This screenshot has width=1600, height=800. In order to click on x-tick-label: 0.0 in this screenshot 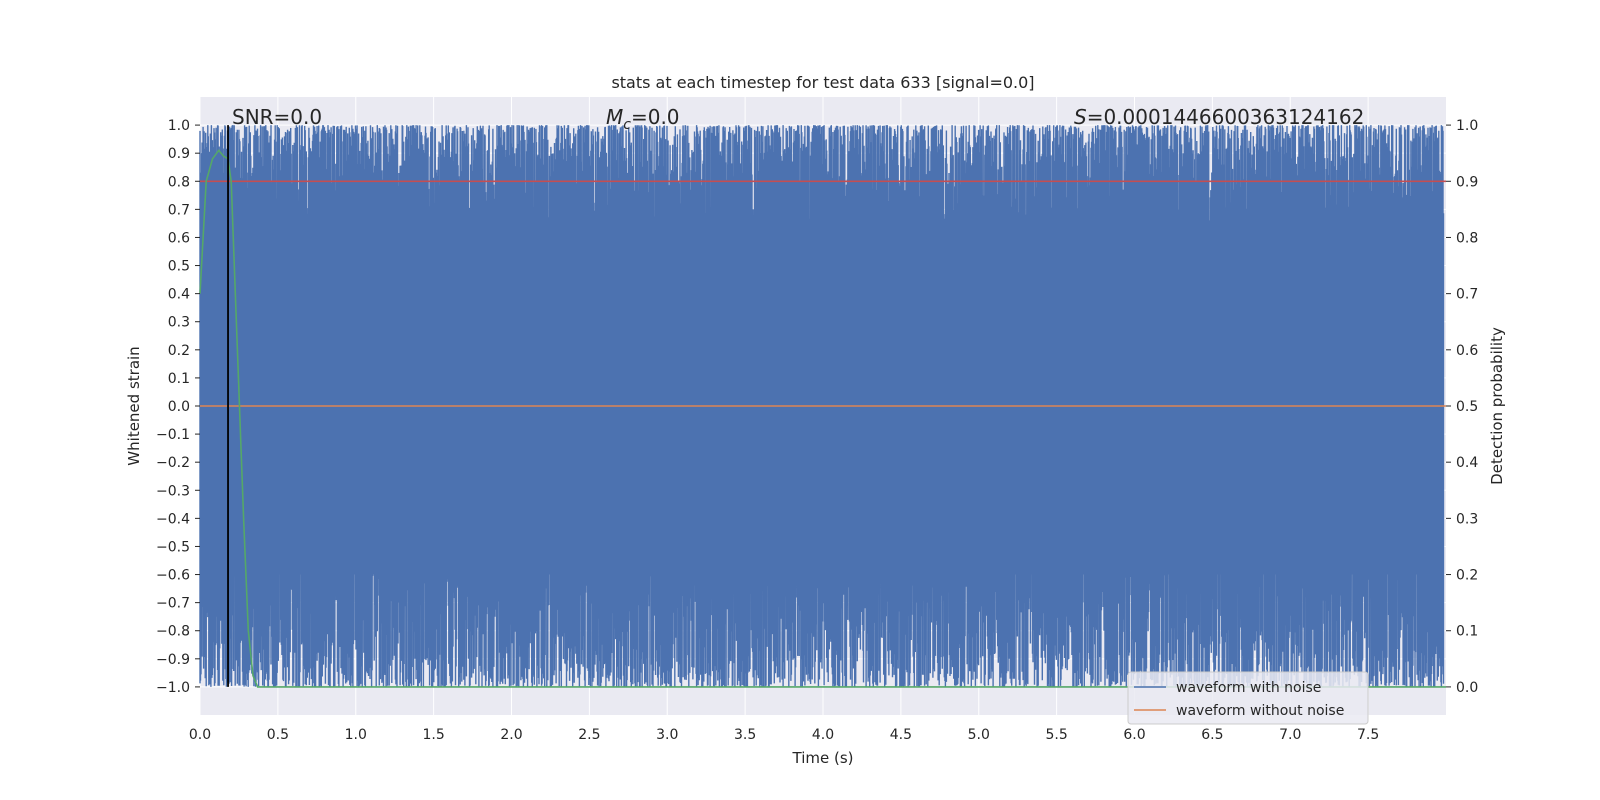, I will do `click(200, 735)`.